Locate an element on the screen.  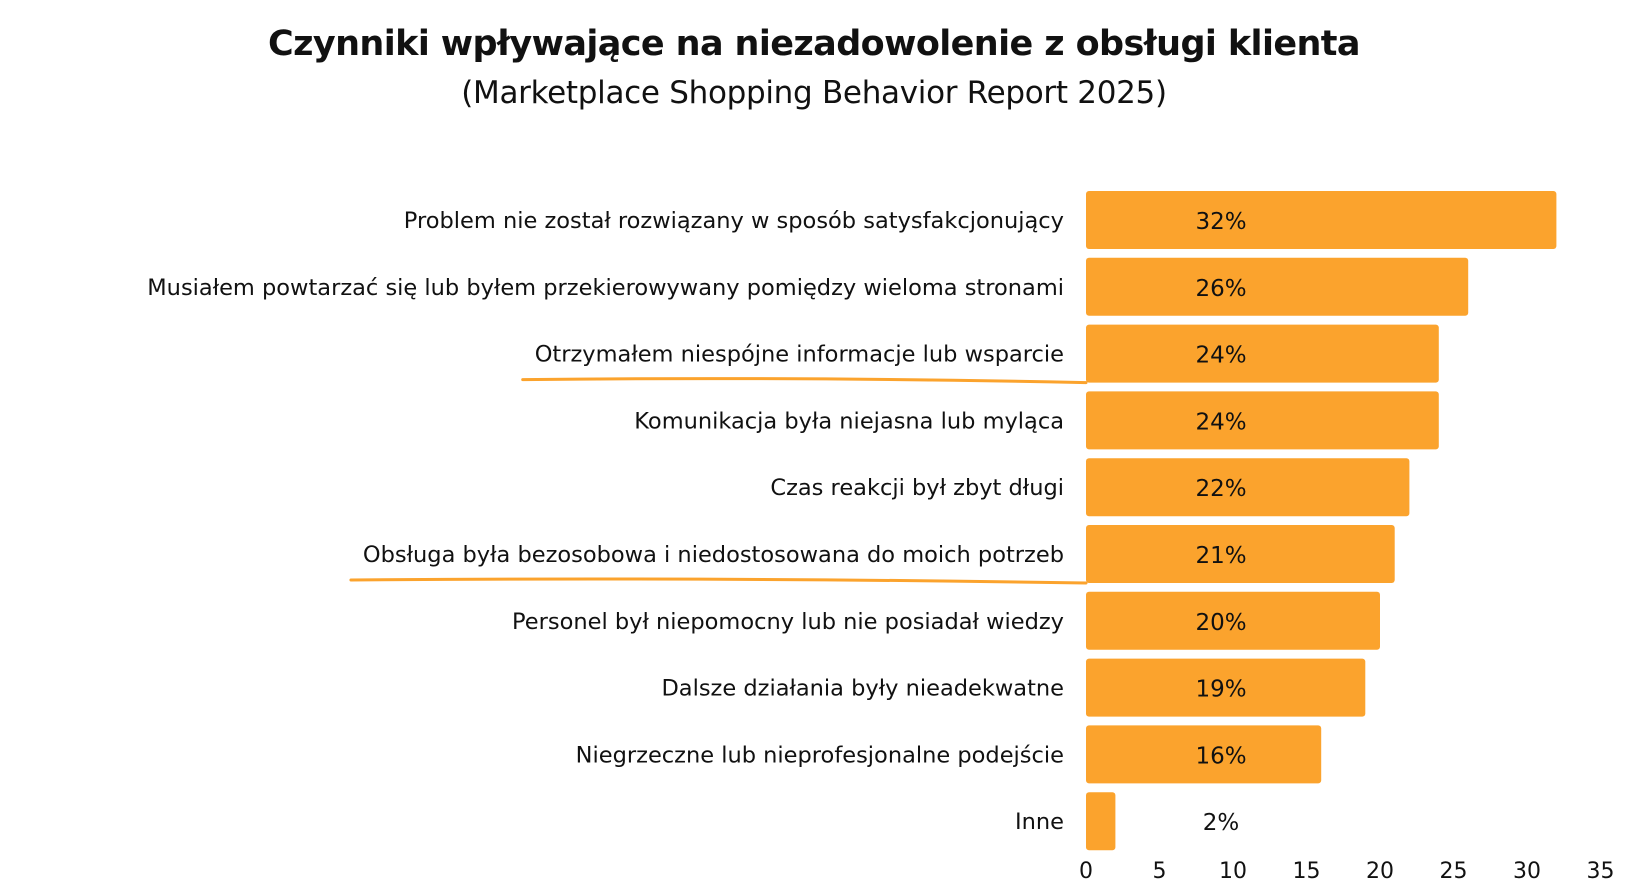
category-label: Komunikacja była niejasna lub myląca is located at coordinates (849, 421).